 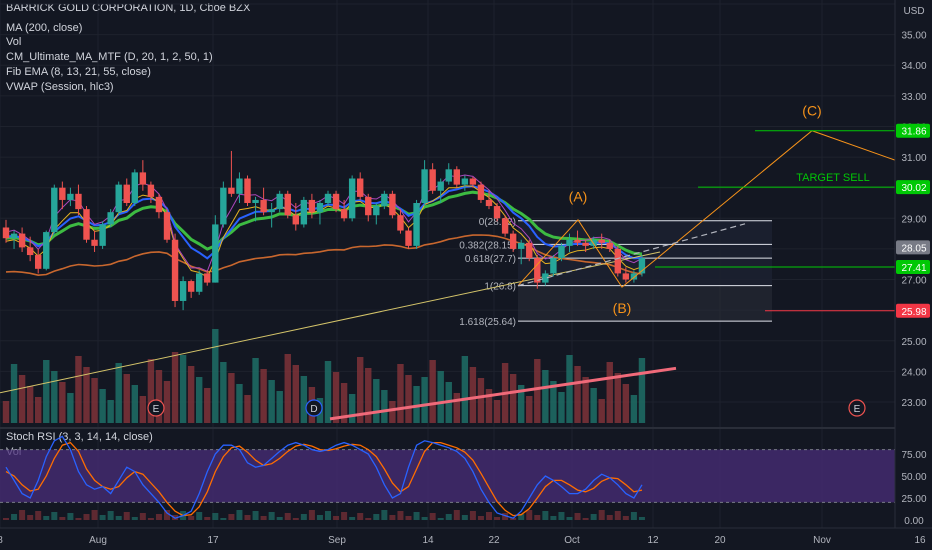 What do you see at coordinates (503, 393) in the screenshot?
I see `resistance-line` at bounding box center [503, 393].